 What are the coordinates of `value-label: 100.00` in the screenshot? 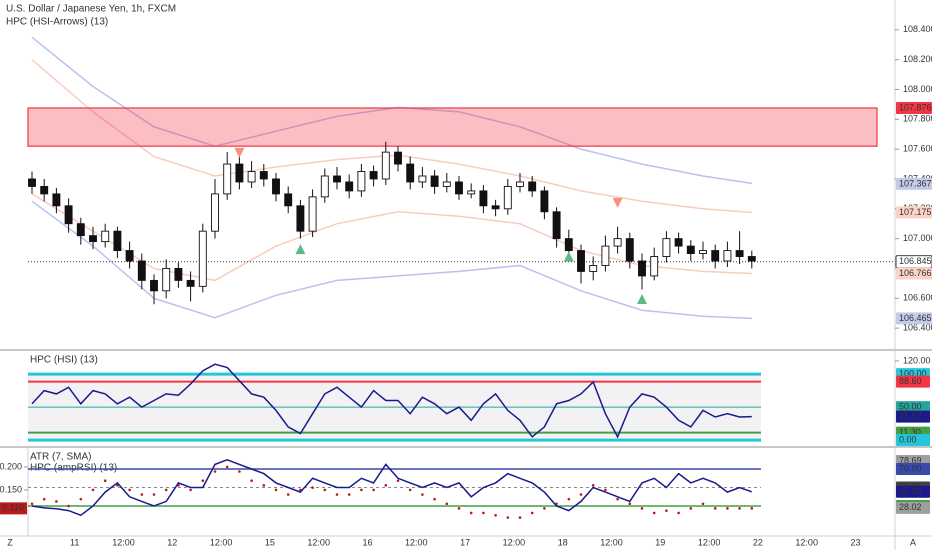 It's located at (913, 373).